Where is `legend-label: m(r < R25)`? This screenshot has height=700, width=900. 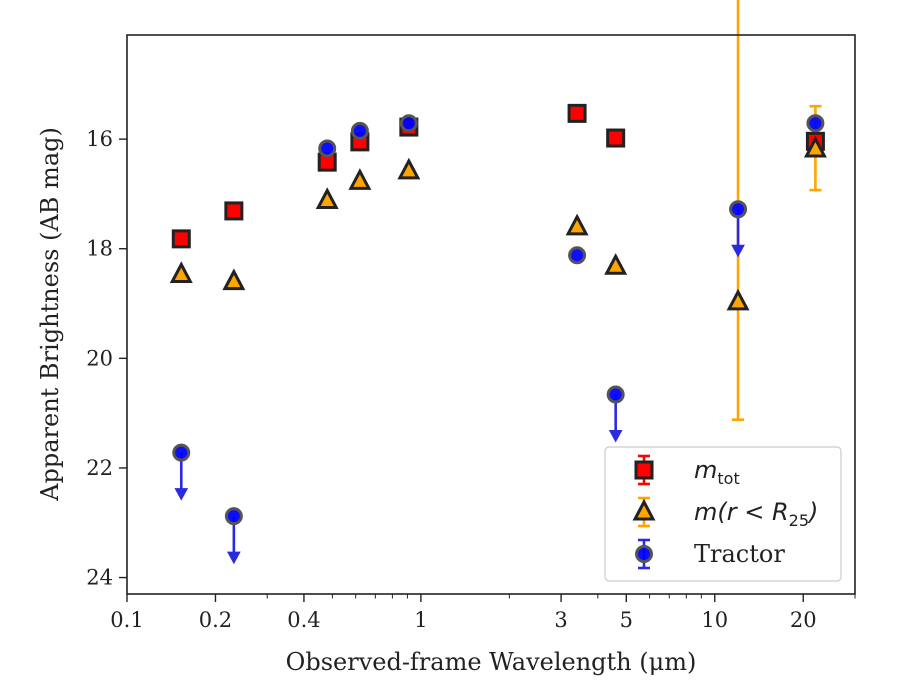
legend-label: m(r < R25) is located at coordinates (756, 514).